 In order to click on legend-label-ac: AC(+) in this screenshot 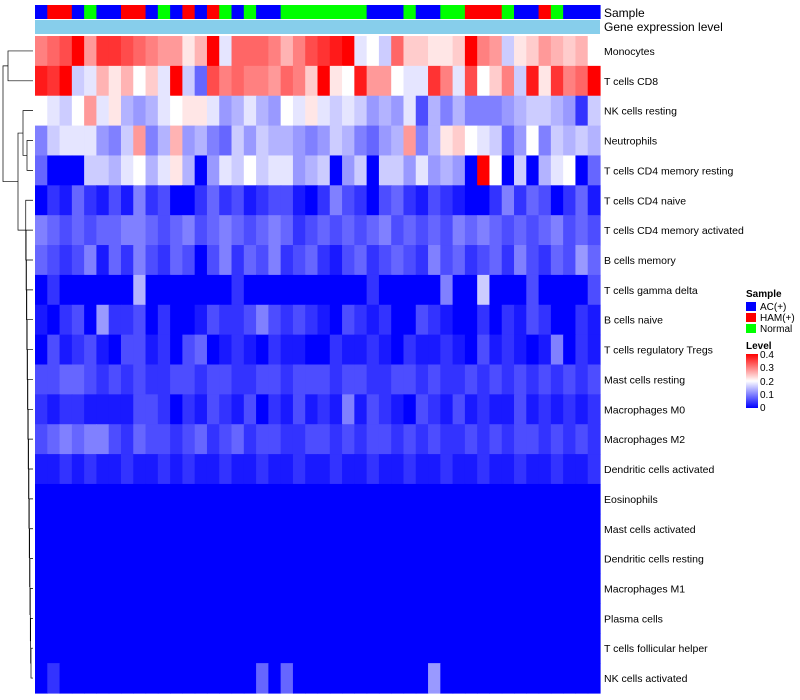, I will do `click(773, 307)`.